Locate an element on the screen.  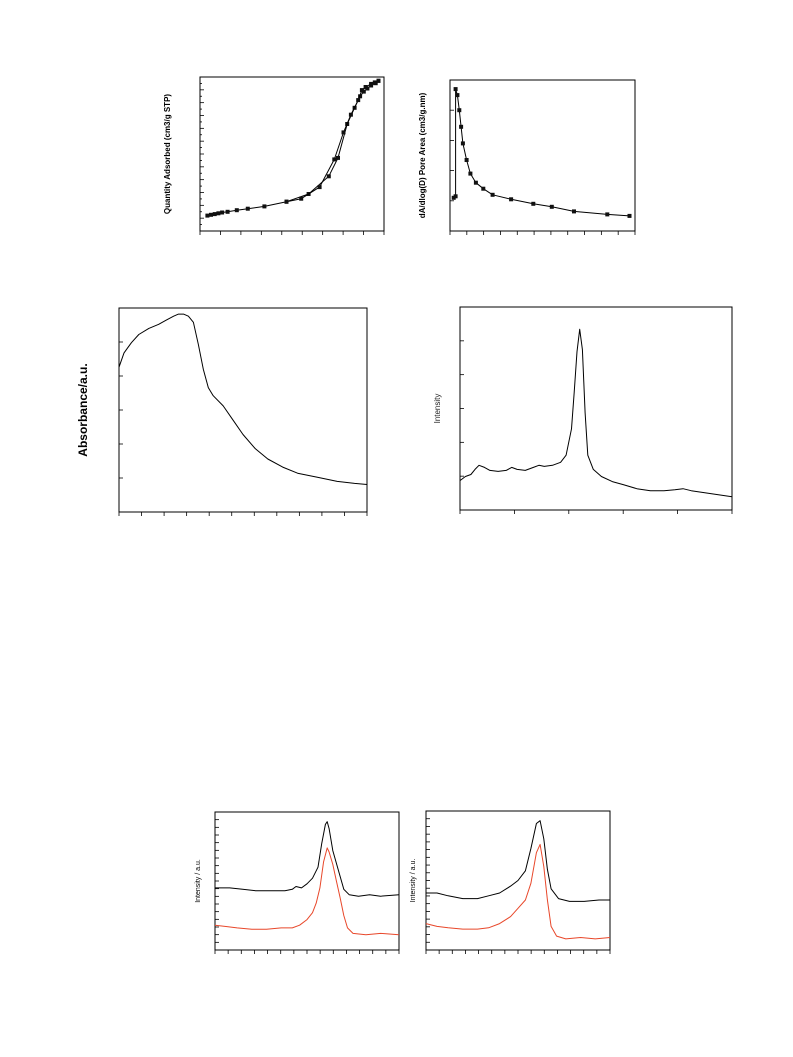
nitrogen-isotherm-chart: Quantity Adsorbed (cm3/g STP) is located at coordinates (274, 155).